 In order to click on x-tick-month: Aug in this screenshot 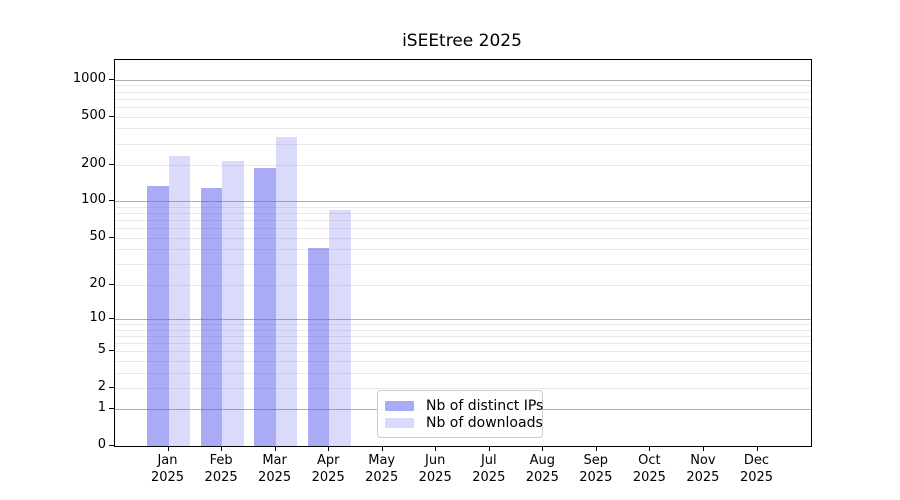, I will do `click(542, 460)`.